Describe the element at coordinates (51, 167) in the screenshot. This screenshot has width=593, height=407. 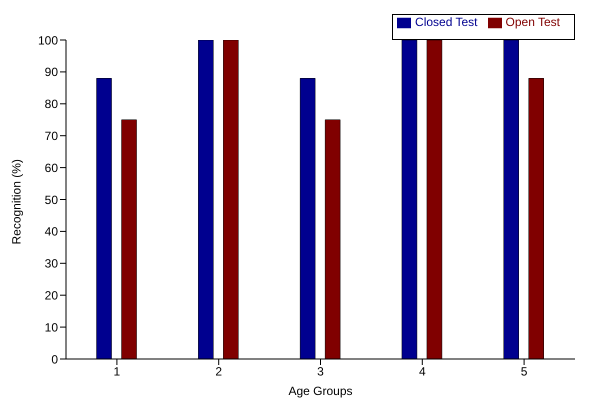
I see `y-tick-label: 60` at that location.